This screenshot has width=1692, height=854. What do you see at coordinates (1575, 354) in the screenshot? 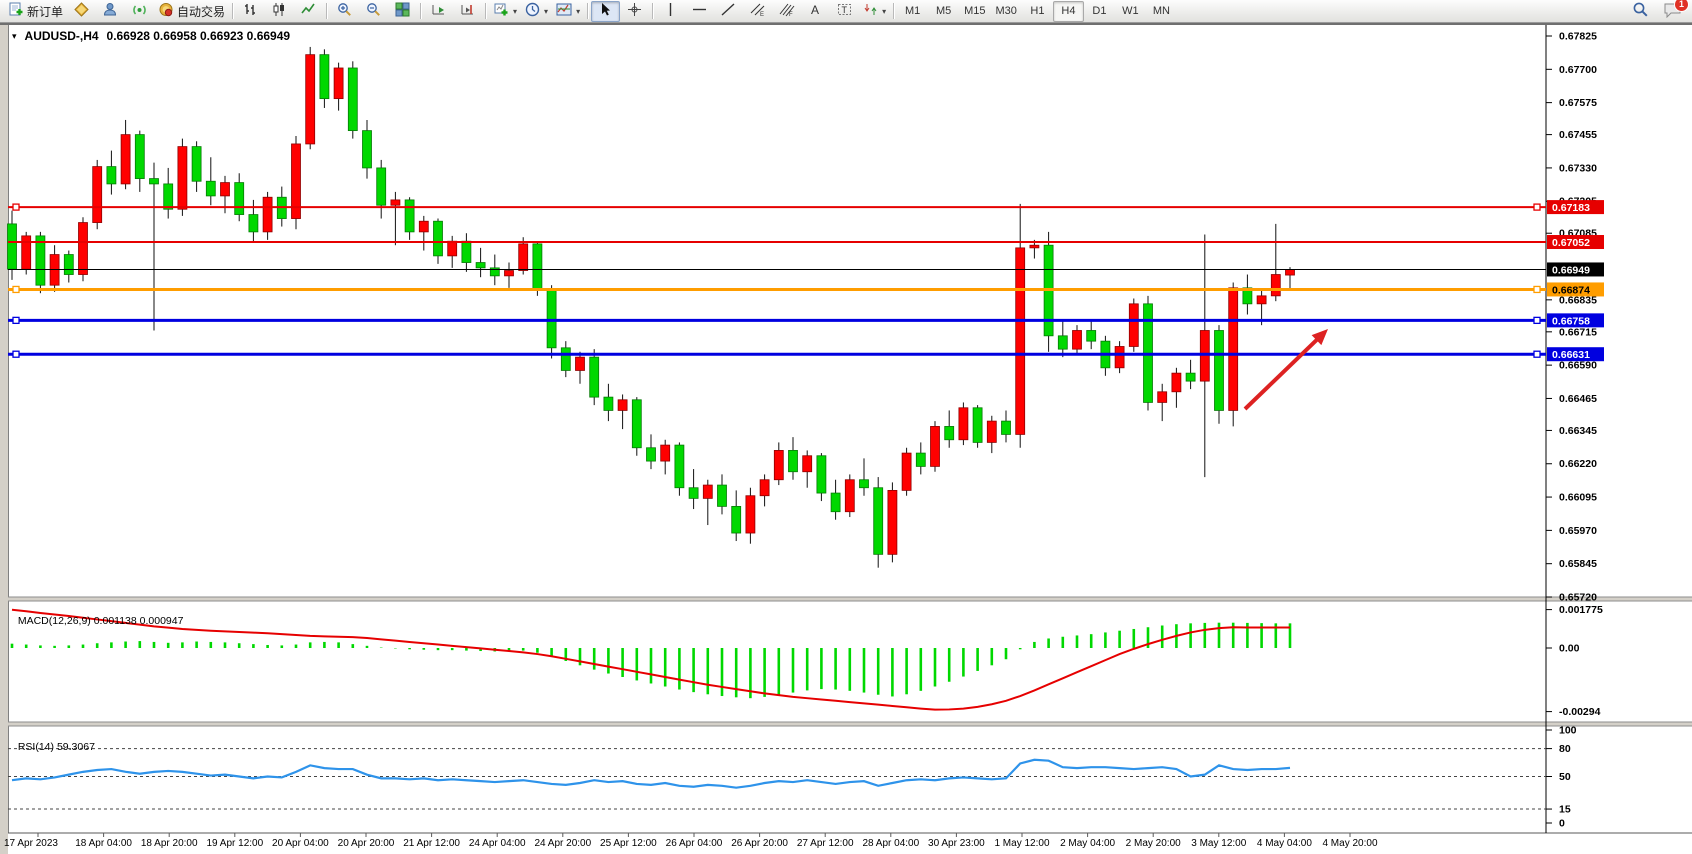
I see `price-level-badge: 0.66631` at bounding box center [1575, 354].